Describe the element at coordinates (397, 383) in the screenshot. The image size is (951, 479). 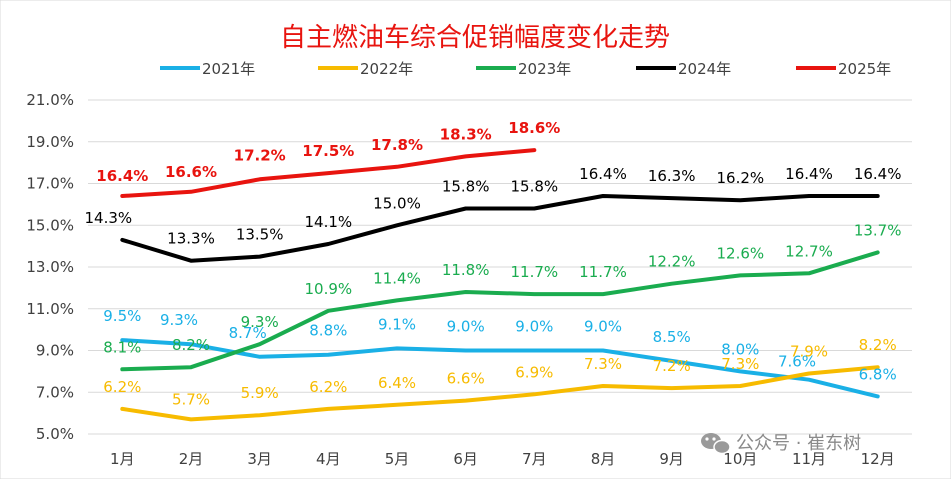
I see `data-label: 6.4%` at that location.